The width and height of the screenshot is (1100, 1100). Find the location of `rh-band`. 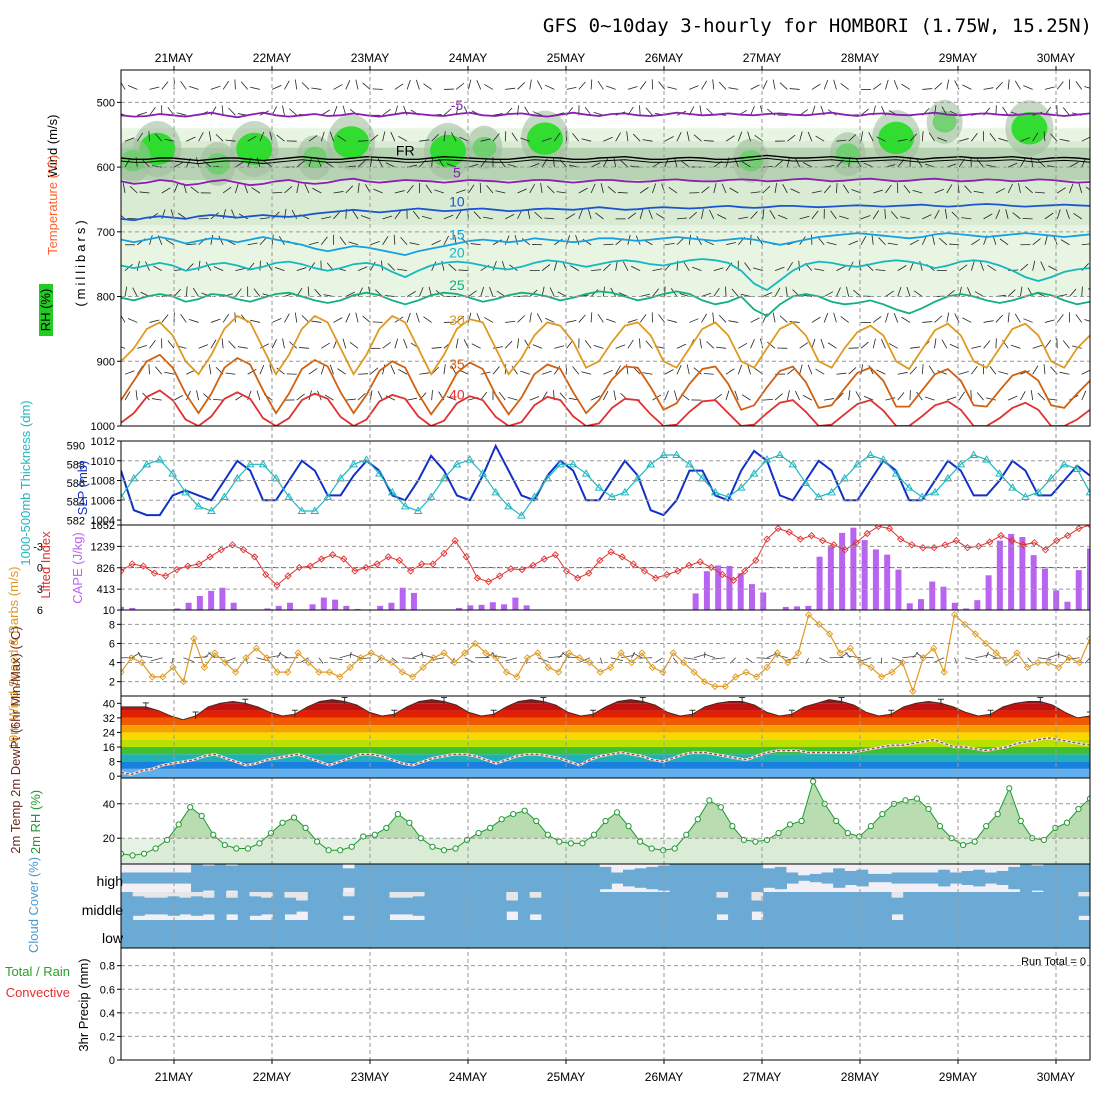

rh-band is located at coordinates (605, 164).